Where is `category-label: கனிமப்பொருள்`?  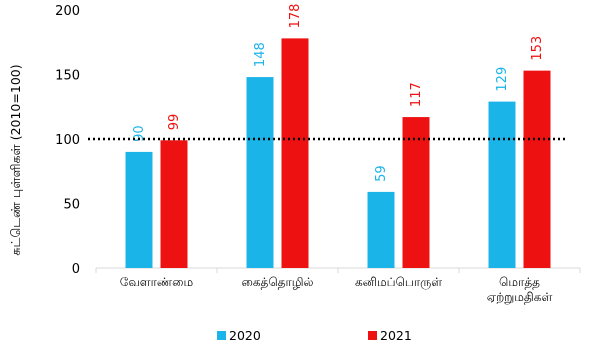
category-label: கனிமப்பொருள் is located at coordinates (398, 282).